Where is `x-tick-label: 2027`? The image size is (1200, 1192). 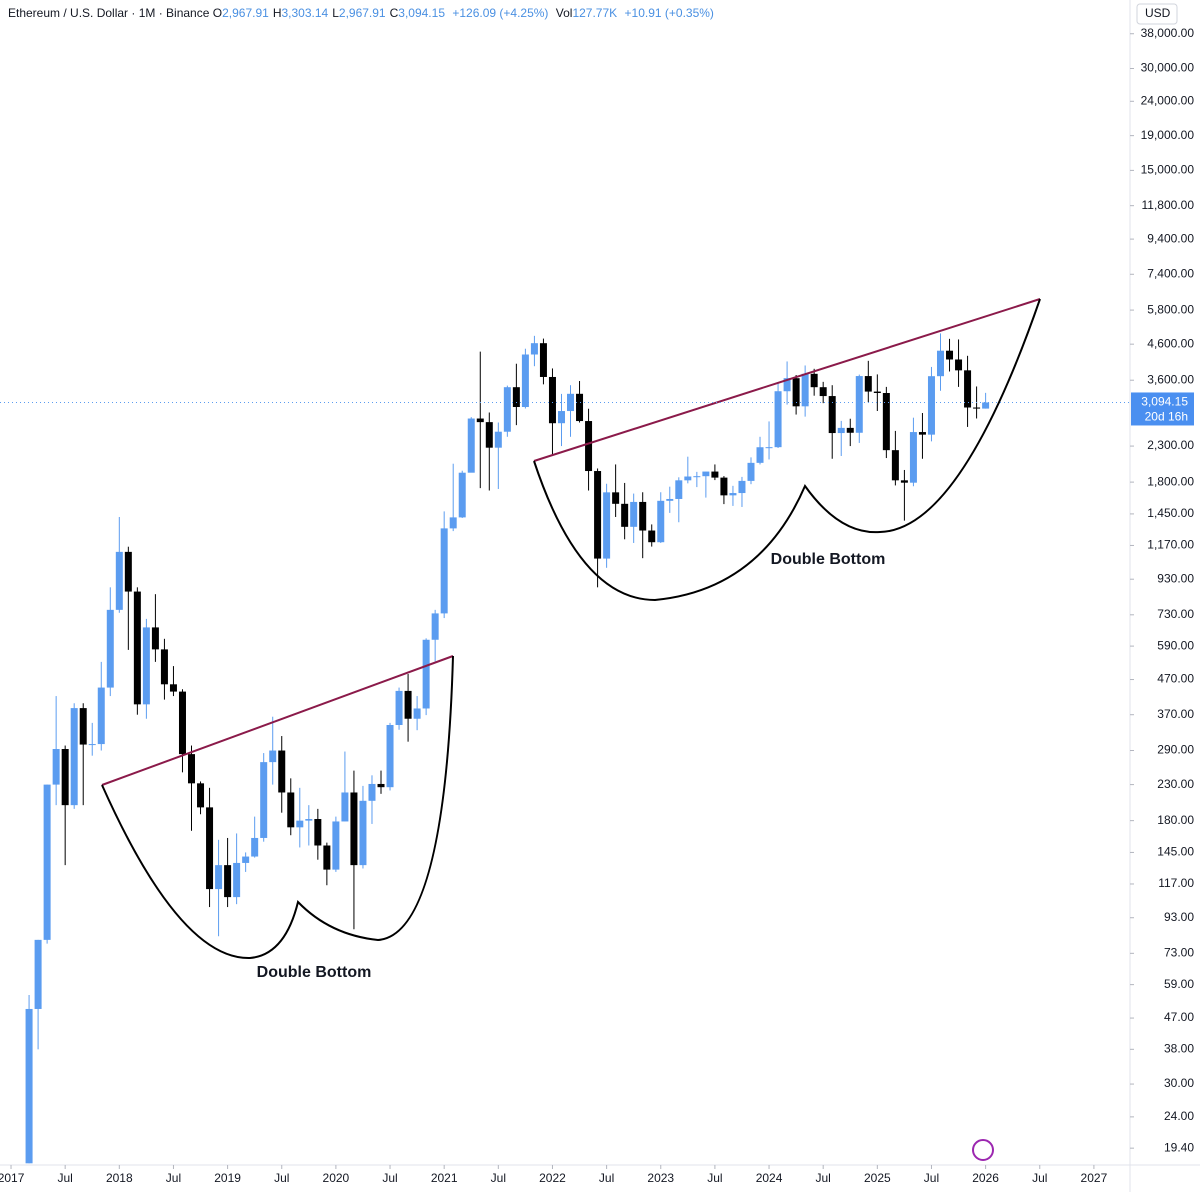 x-tick-label: 2027 is located at coordinates (1094, 1178).